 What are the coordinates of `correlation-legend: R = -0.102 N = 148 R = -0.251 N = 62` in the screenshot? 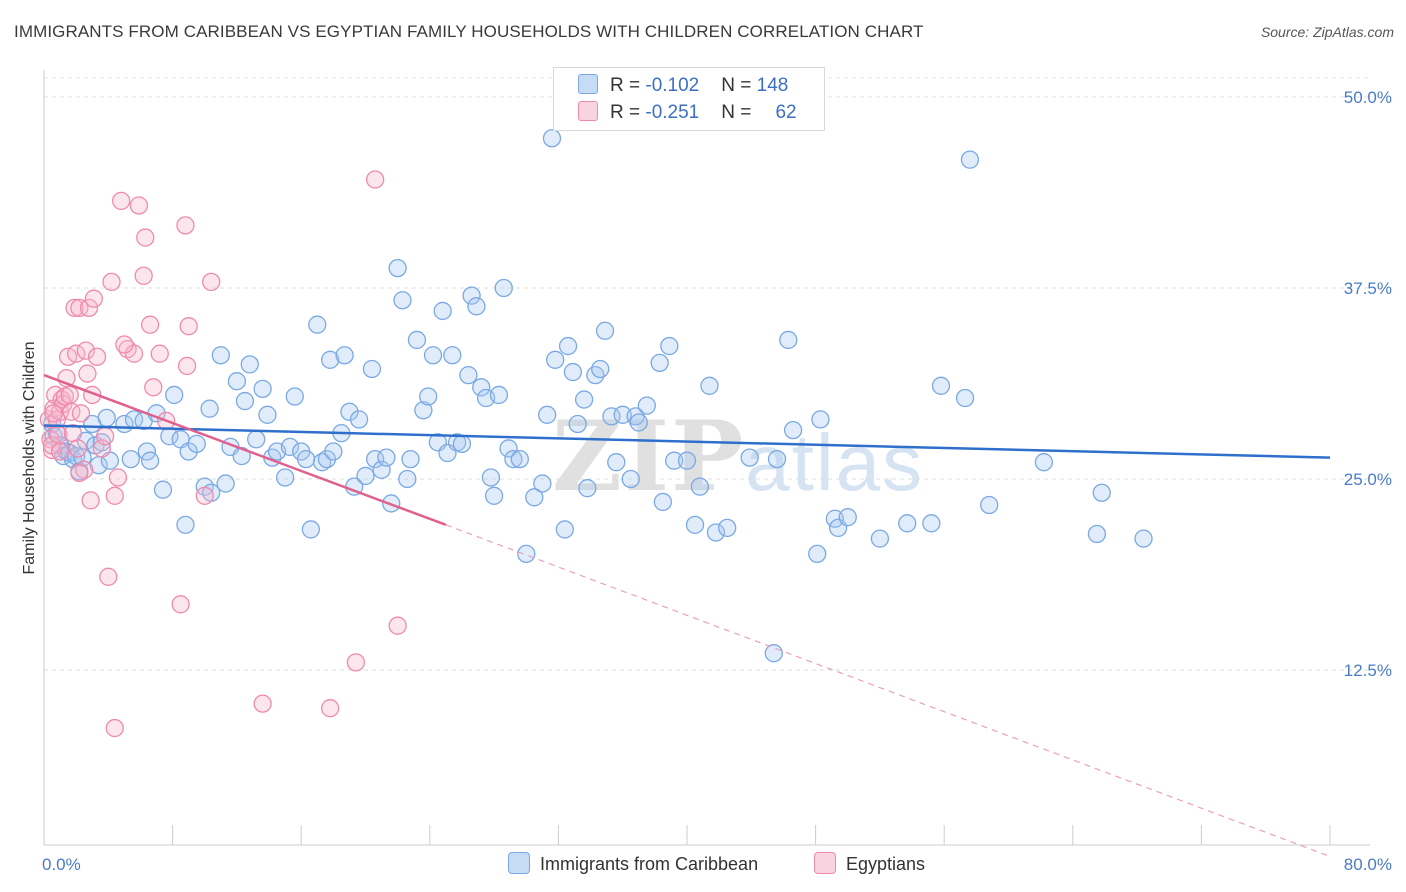 It's located at (689, 99).